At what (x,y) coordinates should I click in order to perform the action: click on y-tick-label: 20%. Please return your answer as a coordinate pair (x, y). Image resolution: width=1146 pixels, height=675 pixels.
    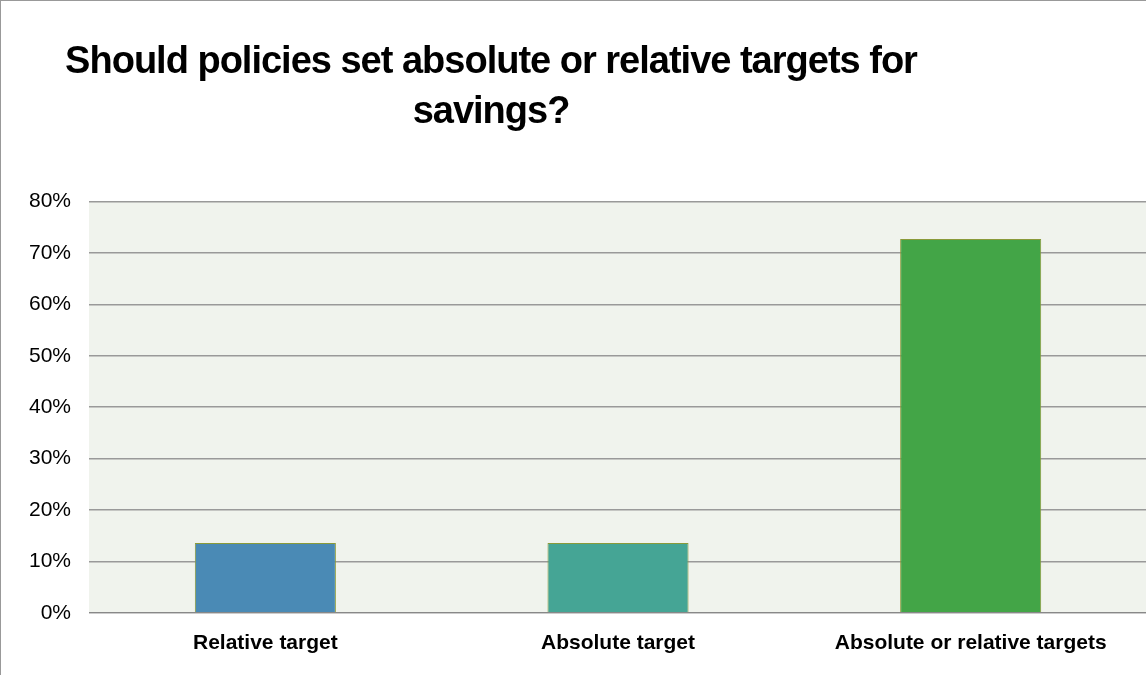
    Looking at the image, I should click on (50, 508).